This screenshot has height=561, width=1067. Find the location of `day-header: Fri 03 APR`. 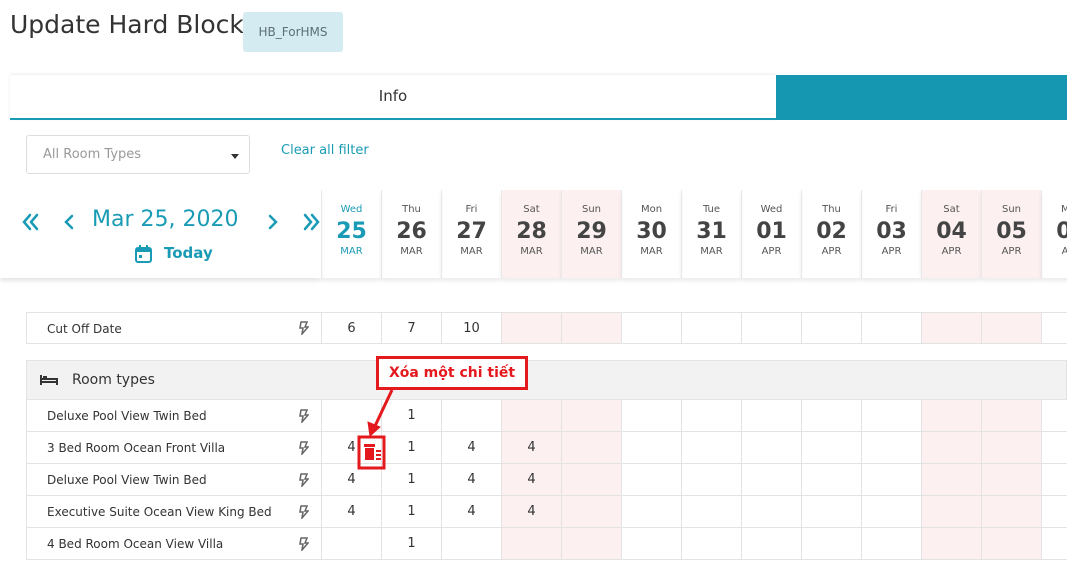

day-header: Fri 03 APR is located at coordinates (891, 234).